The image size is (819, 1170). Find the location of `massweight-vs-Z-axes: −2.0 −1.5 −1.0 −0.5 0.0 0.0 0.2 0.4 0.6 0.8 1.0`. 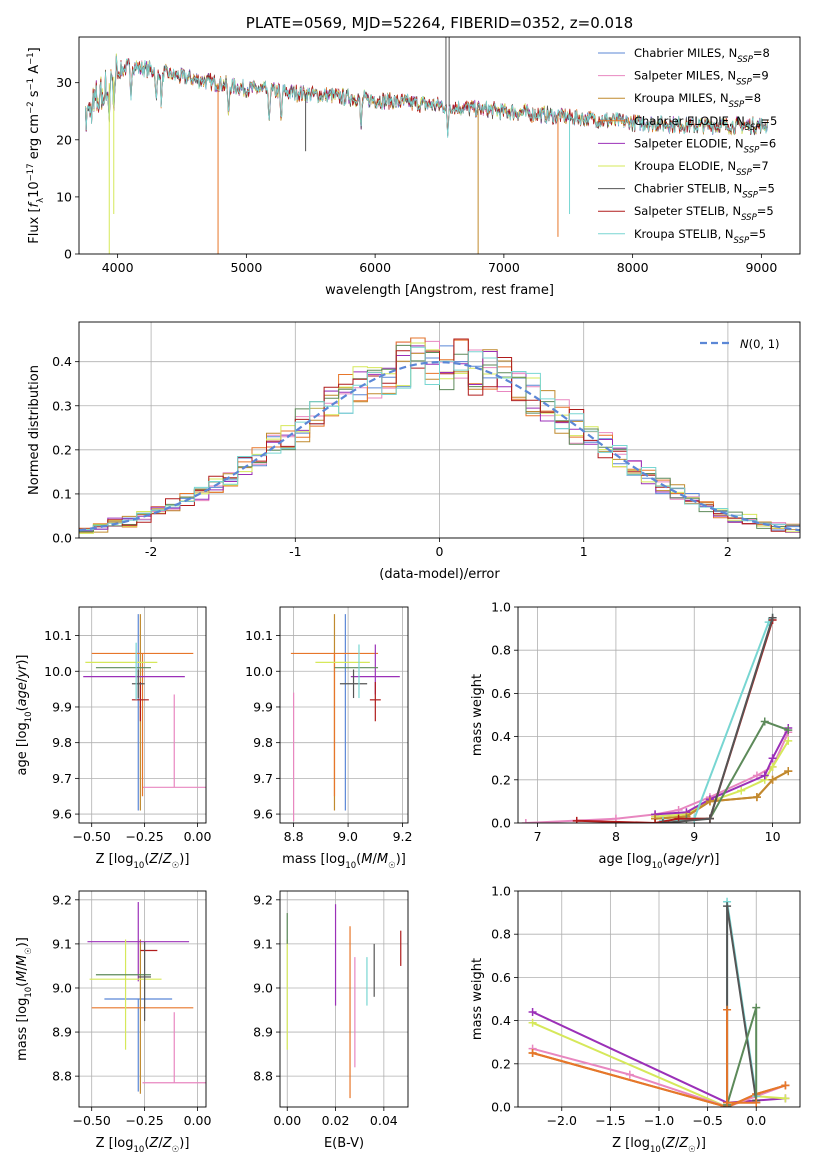

massweight-vs-Z-axes: −2.0 −1.5 −1.0 −0.5 0.0 0.0 0.2 0.4 0.6 0.8 1.0 is located at coordinates (628, 1006).